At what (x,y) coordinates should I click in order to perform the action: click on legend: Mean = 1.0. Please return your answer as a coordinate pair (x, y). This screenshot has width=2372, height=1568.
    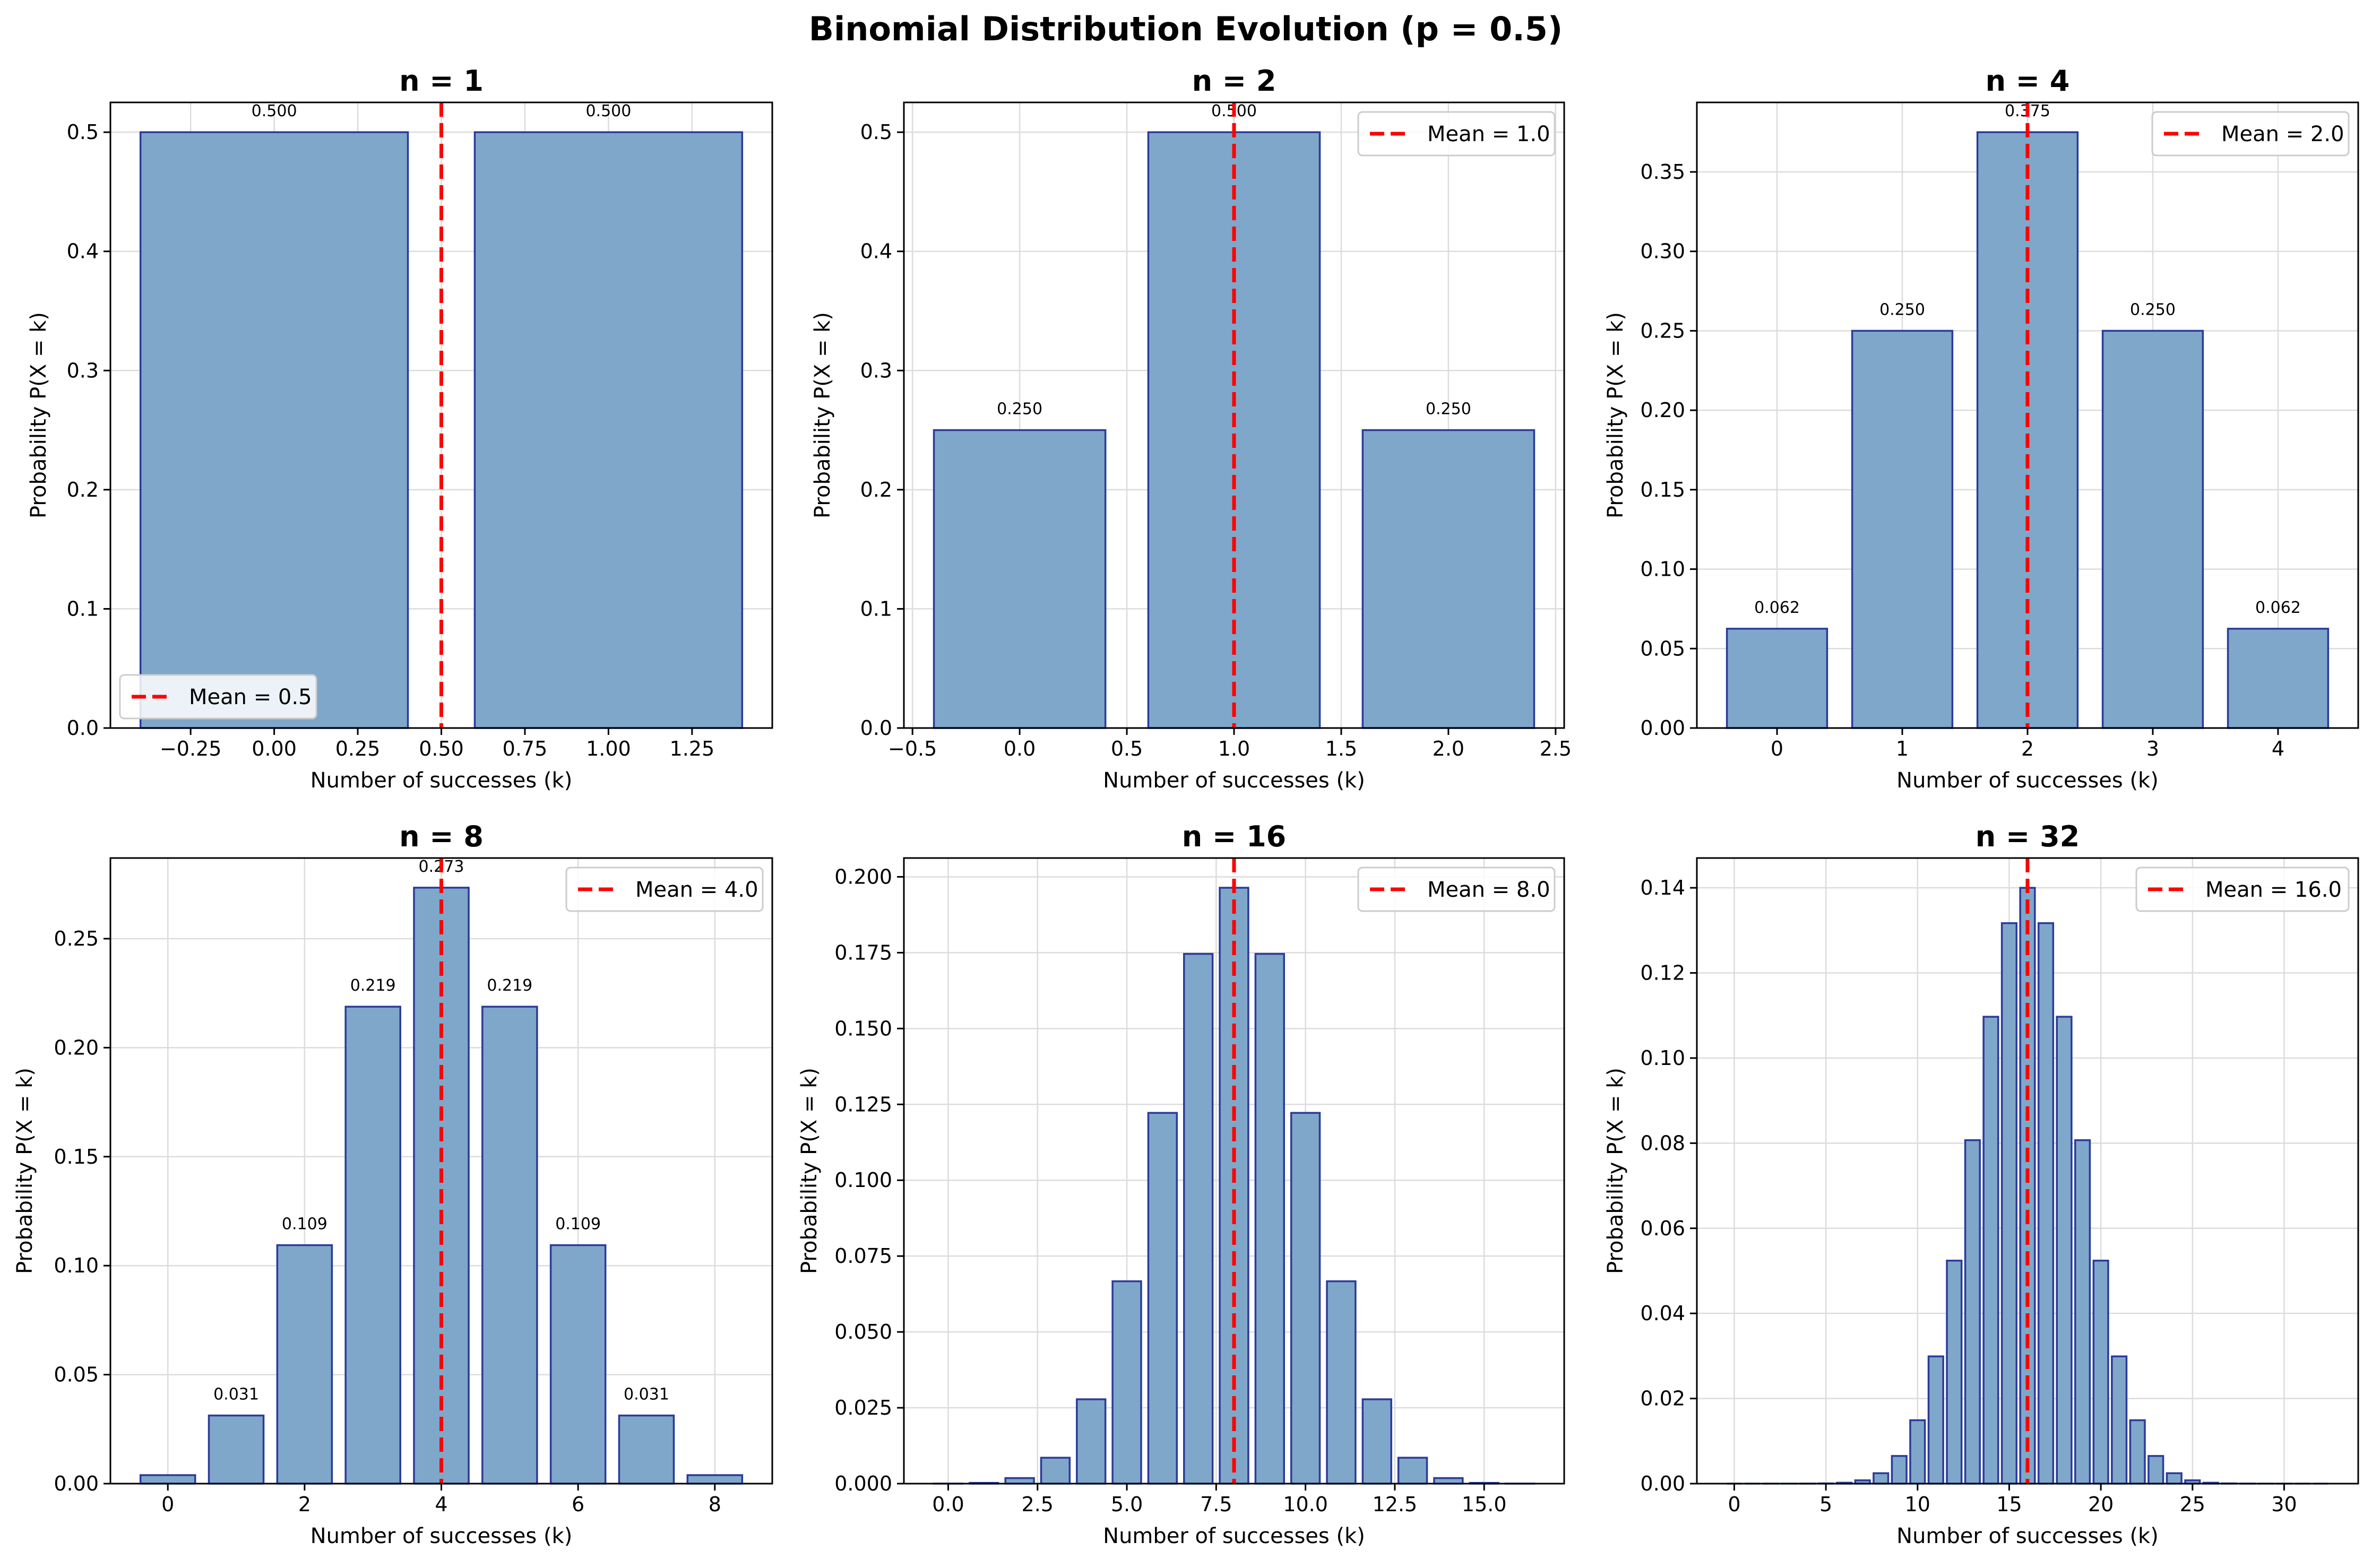
    Looking at the image, I should click on (1456, 134).